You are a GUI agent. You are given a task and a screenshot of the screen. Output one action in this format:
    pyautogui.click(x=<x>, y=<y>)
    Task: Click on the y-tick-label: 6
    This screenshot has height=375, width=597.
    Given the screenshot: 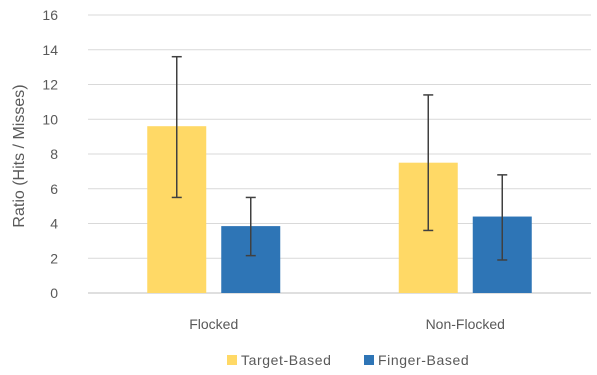 What is the action you would take?
    pyautogui.click(x=54, y=189)
    